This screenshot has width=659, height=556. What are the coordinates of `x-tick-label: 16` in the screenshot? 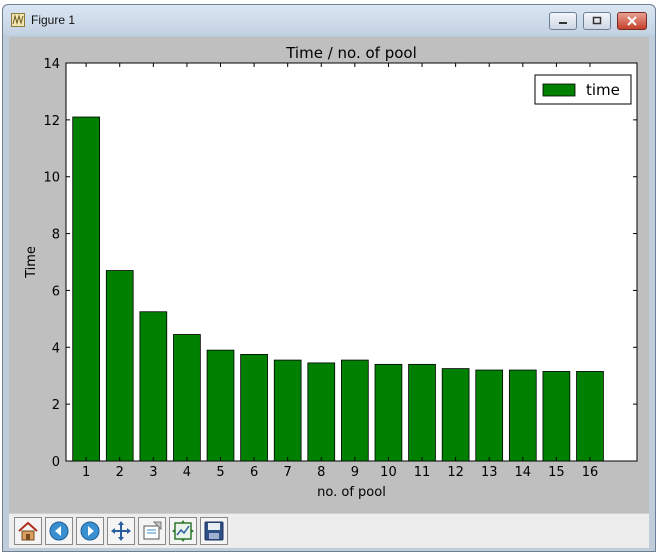 It's located at (590, 472).